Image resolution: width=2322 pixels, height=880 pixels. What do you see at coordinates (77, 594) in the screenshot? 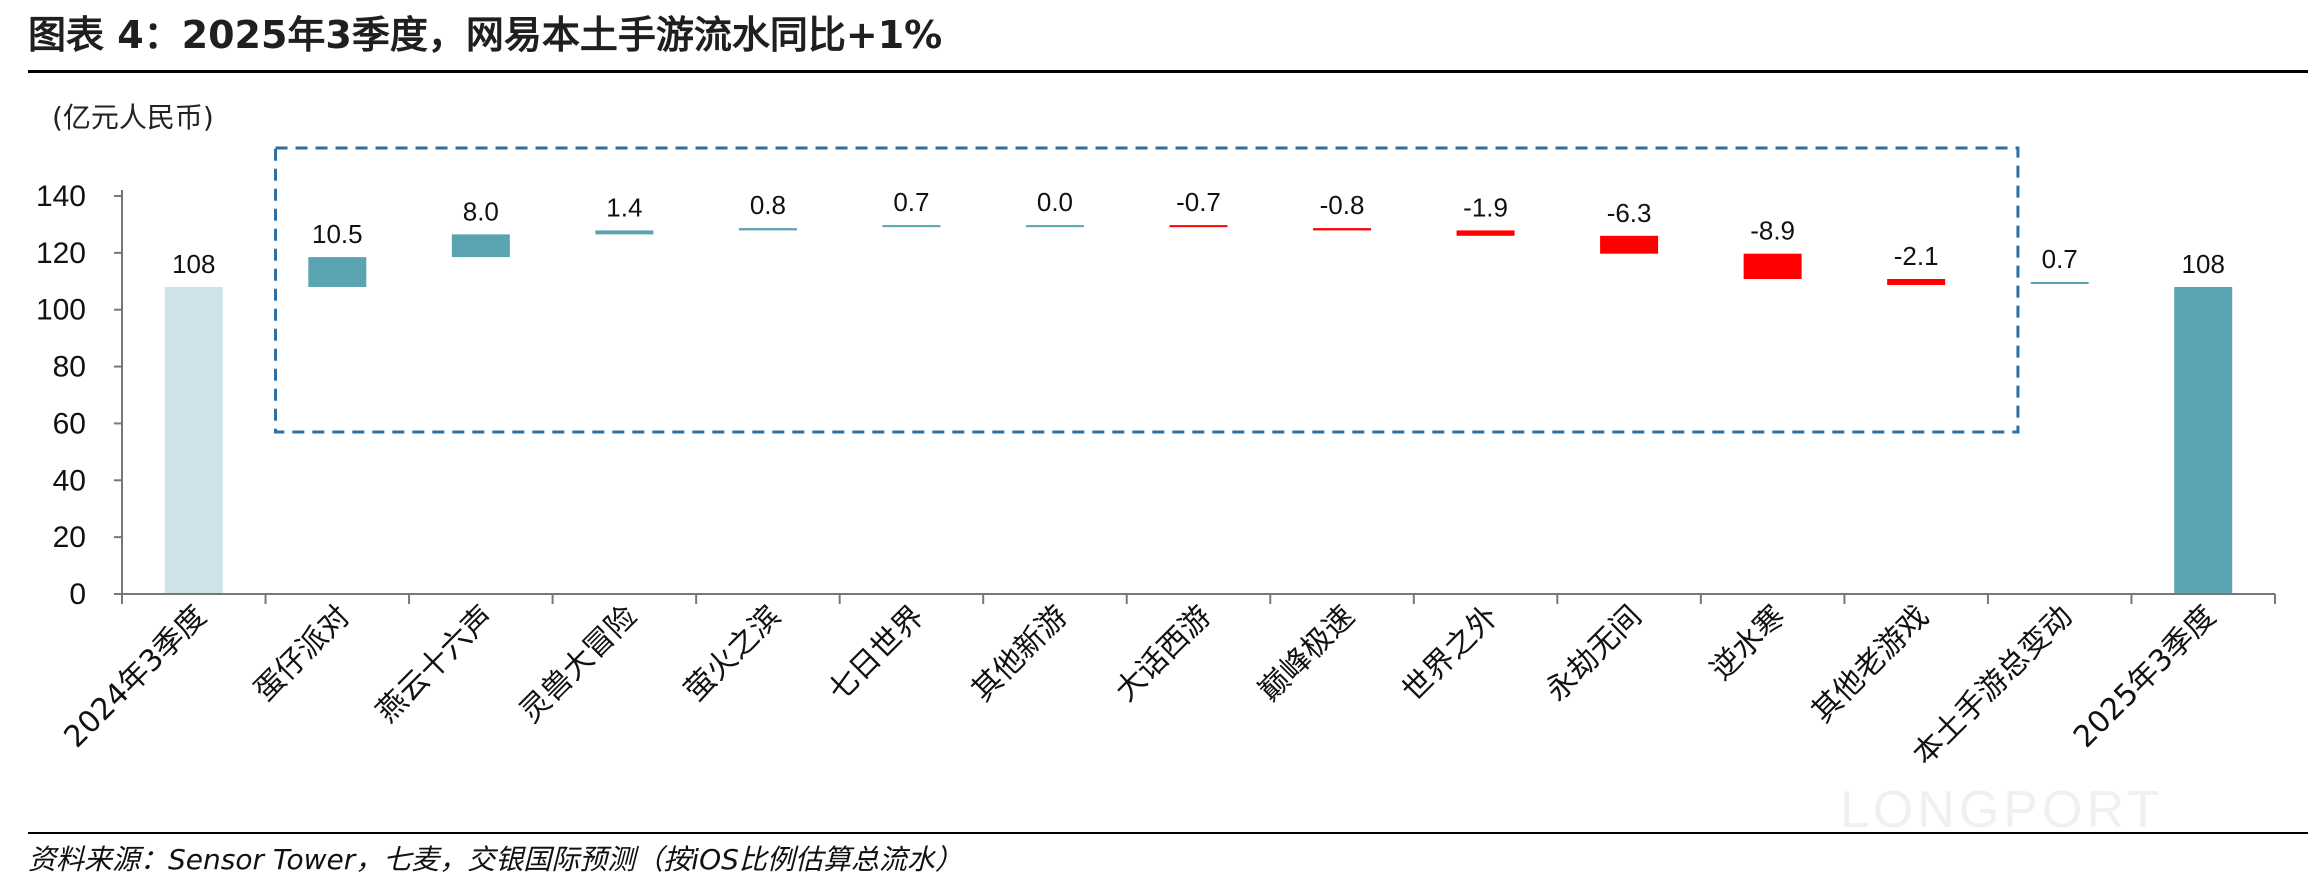
I see `y-tick-label: 0` at bounding box center [77, 594].